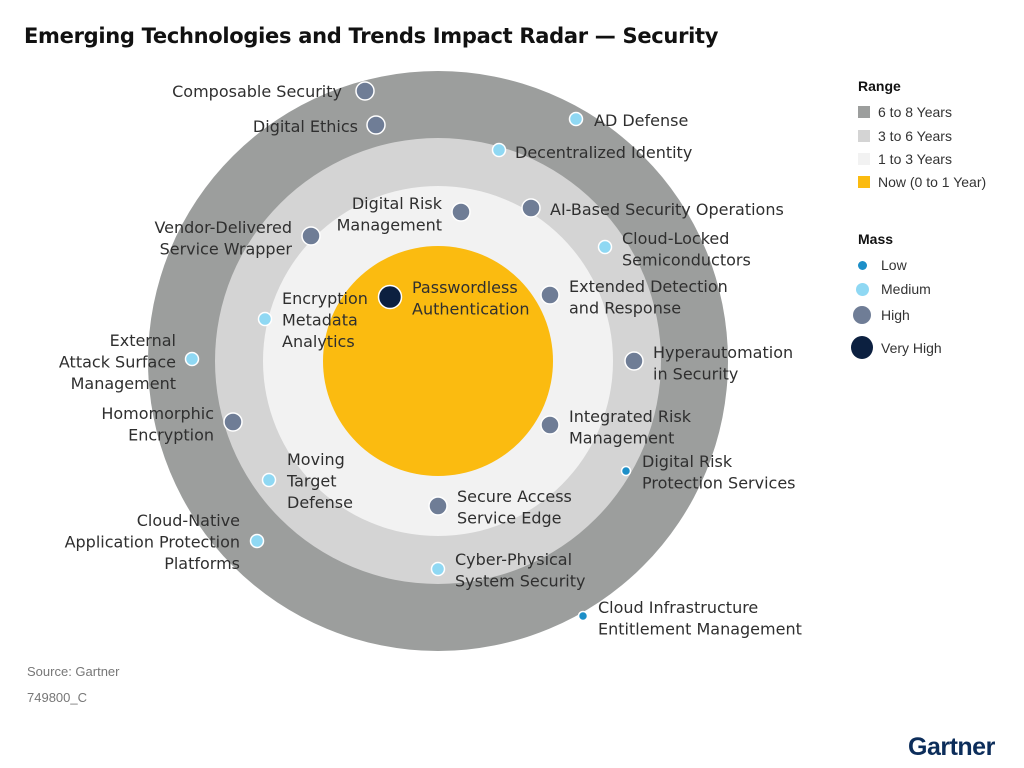 The width and height of the screenshot is (1024, 768). What do you see at coordinates (719, 472) in the screenshot?
I see `tech-label: Digital Risk Protection Services` at bounding box center [719, 472].